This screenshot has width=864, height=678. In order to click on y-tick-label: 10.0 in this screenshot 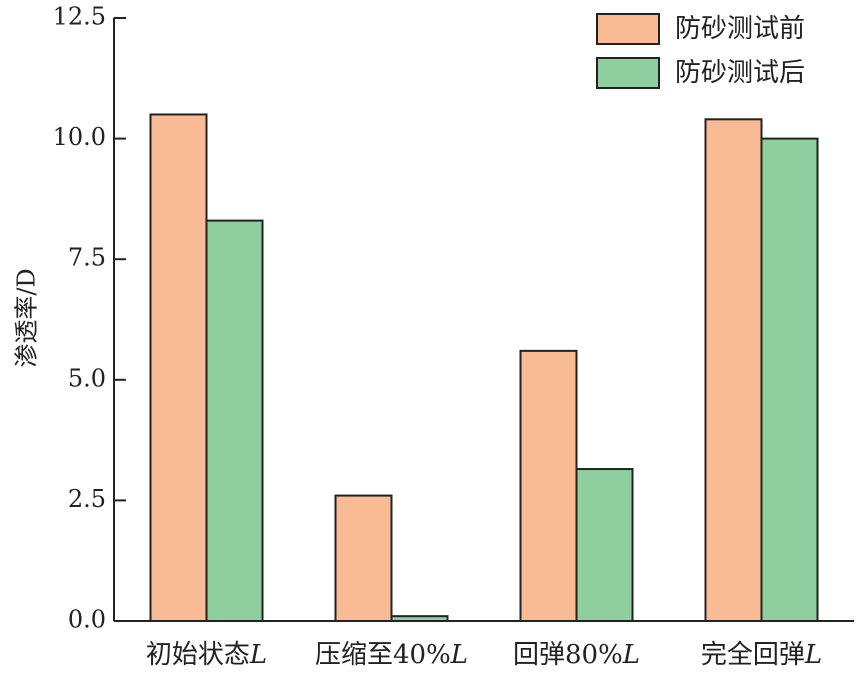, I will do `click(79, 137)`.